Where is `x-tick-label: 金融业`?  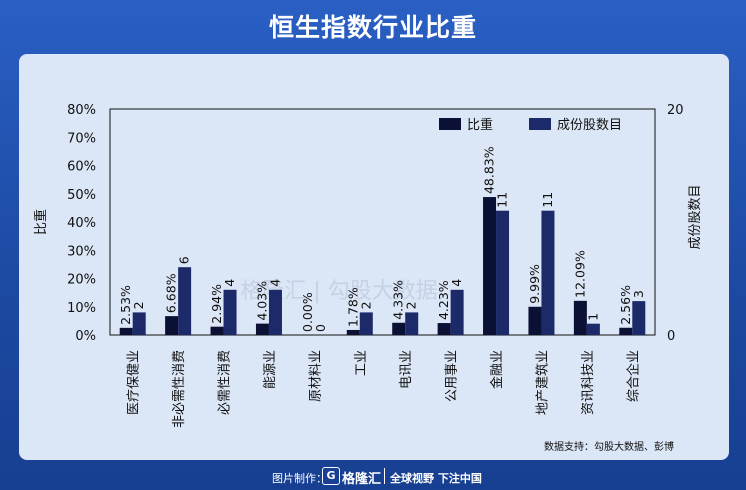 x-tick-label: 金融业 is located at coordinates (497, 369).